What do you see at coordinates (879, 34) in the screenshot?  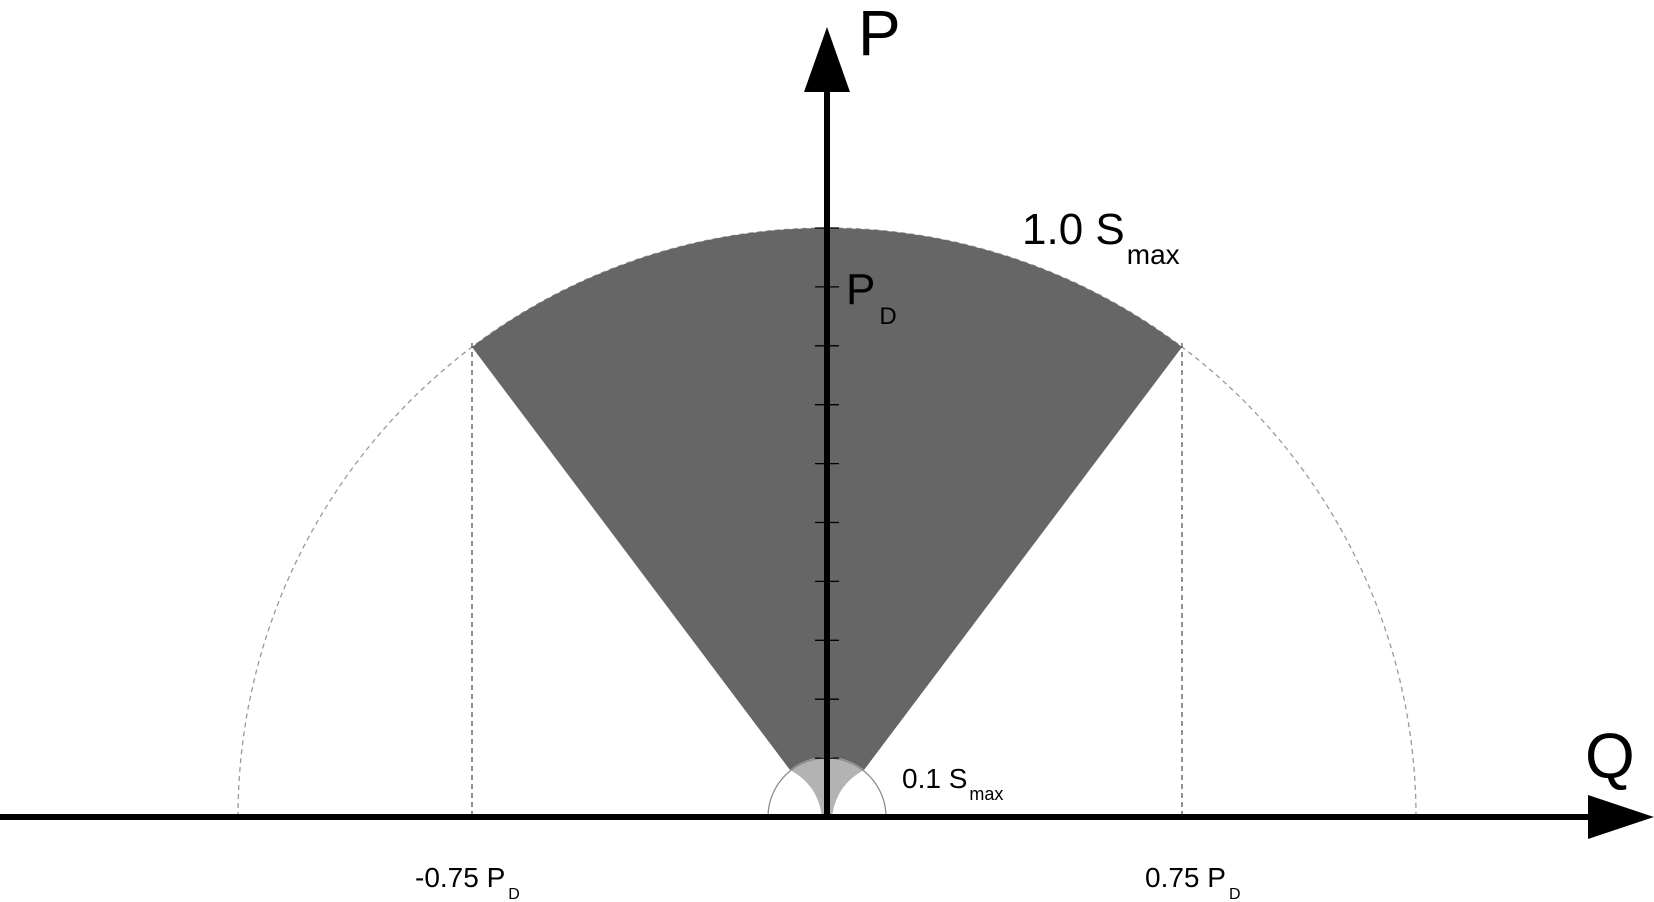 I see `p-axis-label: P` at bounding box center [879, 34].